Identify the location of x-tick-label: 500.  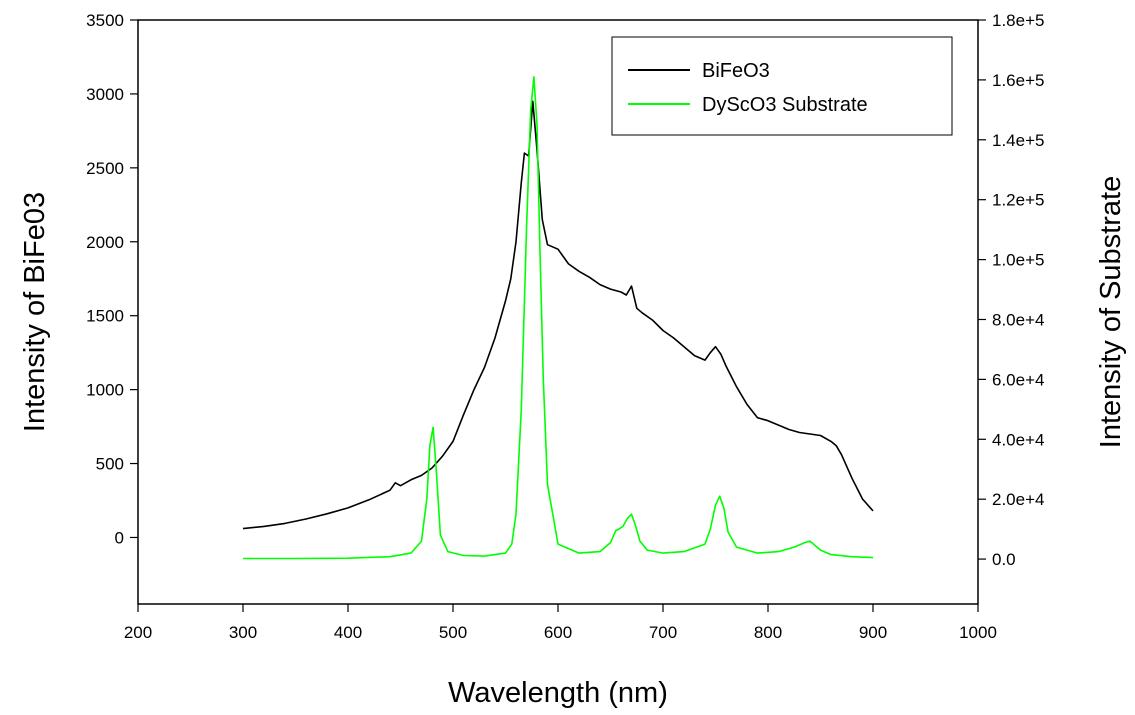
(453, 632).